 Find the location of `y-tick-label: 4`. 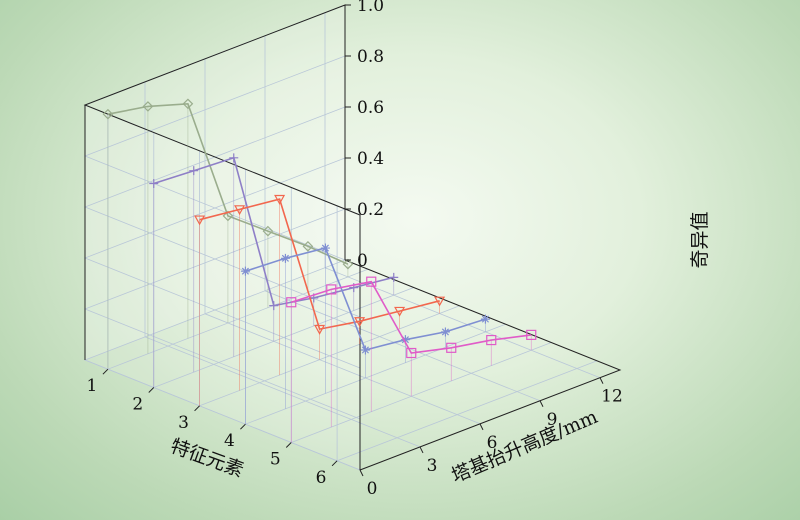

y-tick-label: 4 is located at coordinates (229, 441).